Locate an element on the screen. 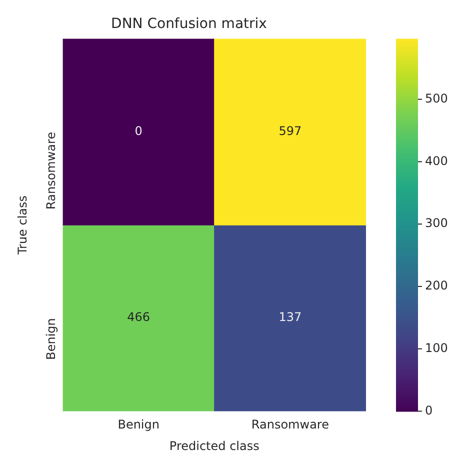 Image resolution: width=459 pixels, height=470 pixels. y-axis-title: True class is located at coordinates (22, 225).